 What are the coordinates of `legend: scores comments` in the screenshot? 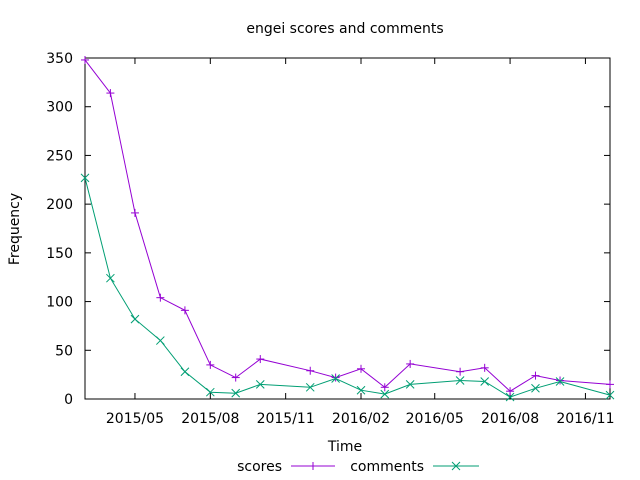 It's located at (358, 467).